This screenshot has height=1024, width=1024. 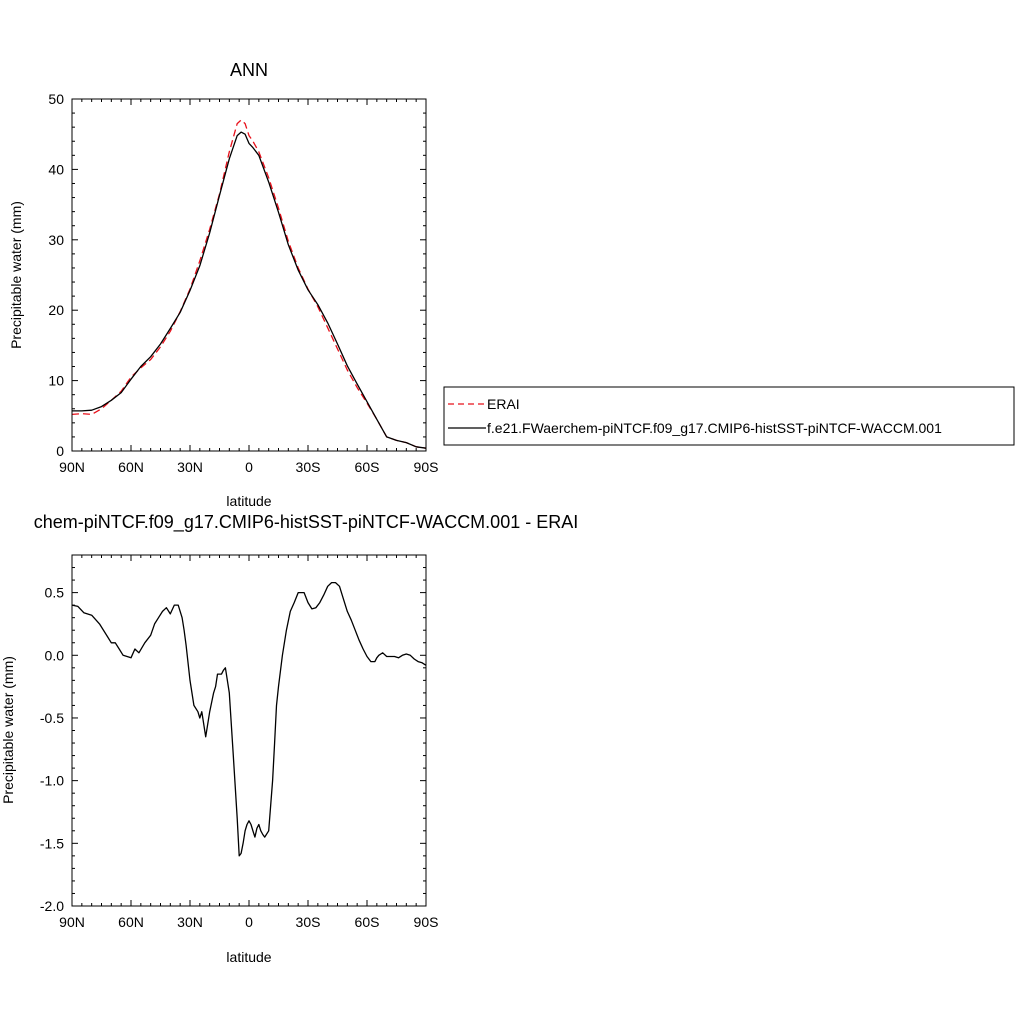 I want to click on y-tick-label: 40, so click(x=56, y=169).